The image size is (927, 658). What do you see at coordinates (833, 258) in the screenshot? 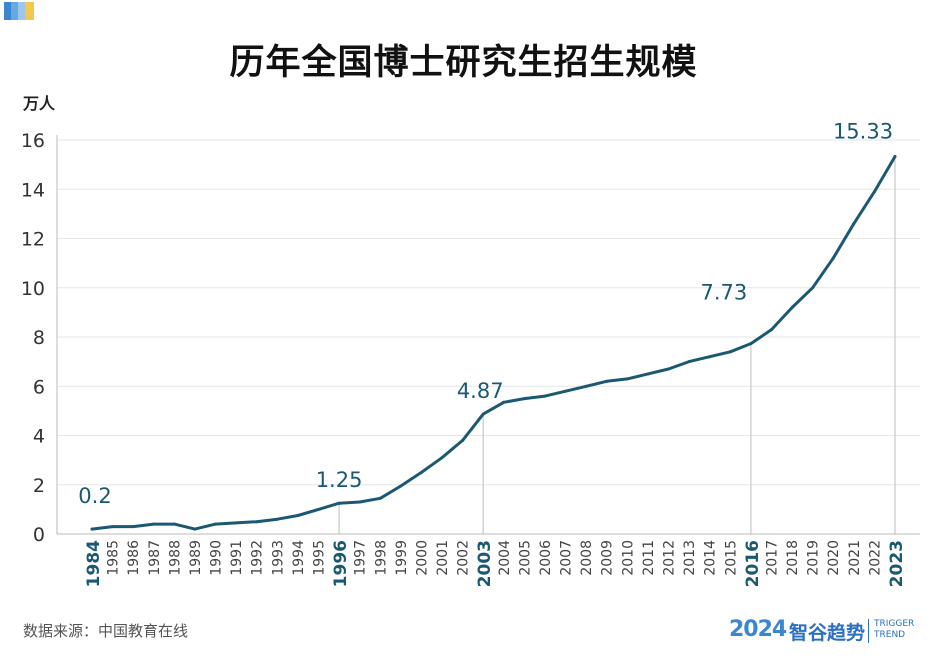
I see `data-point-2020` at bounding box center [833, 258].